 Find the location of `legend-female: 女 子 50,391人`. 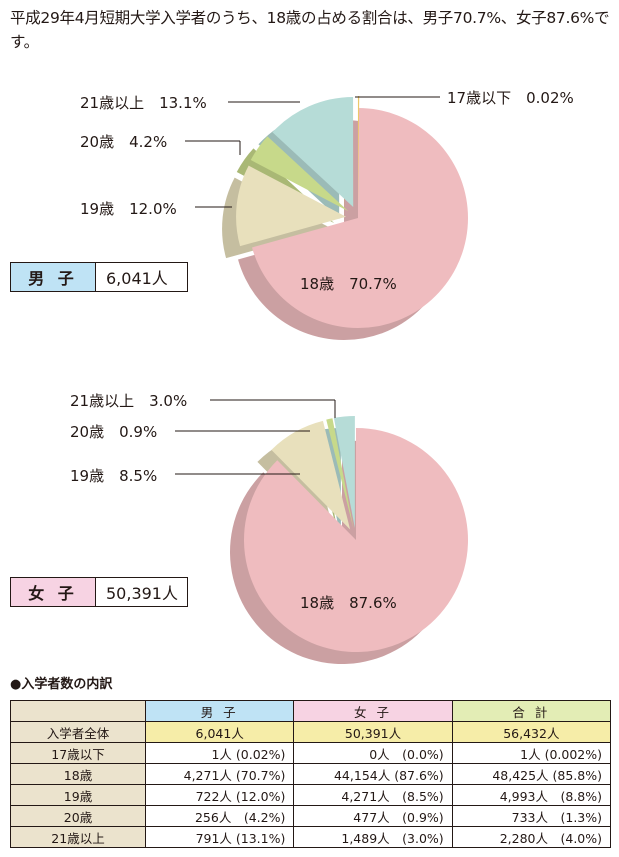

legend-female: 女 子 50,391人 is located at coordinates (99, 592).